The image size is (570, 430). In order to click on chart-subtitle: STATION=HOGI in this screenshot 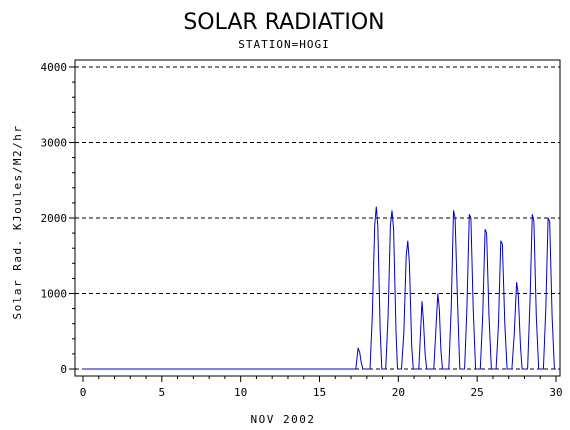, I will do `click(283, 44)`.